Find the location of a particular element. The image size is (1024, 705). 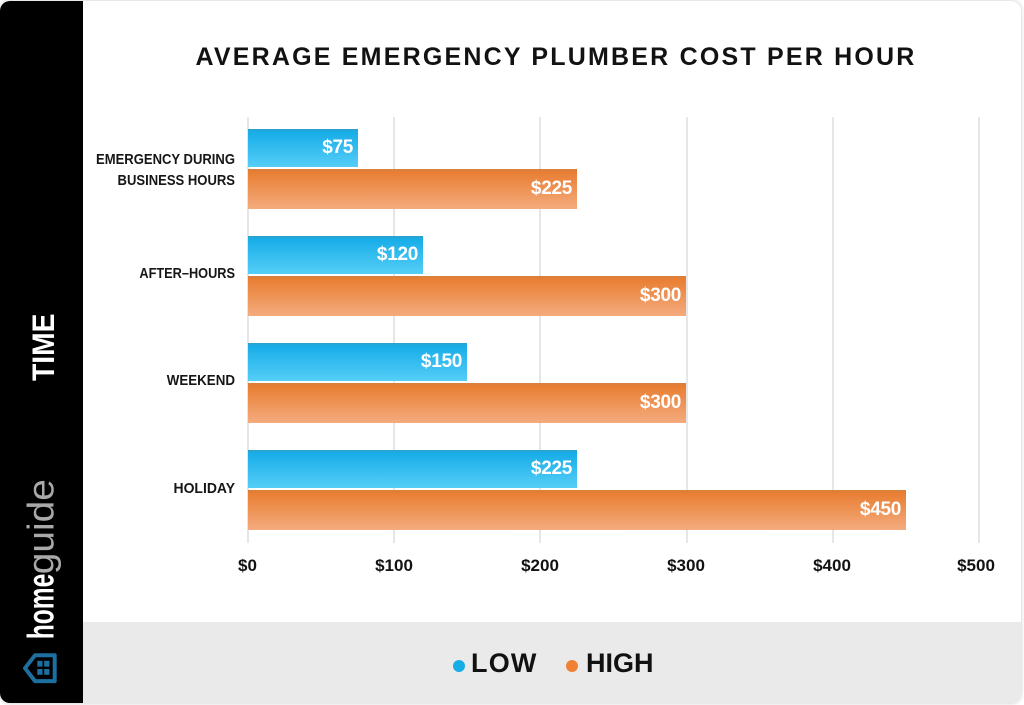

svg-text: TIME is located at coordinates (43, 348).